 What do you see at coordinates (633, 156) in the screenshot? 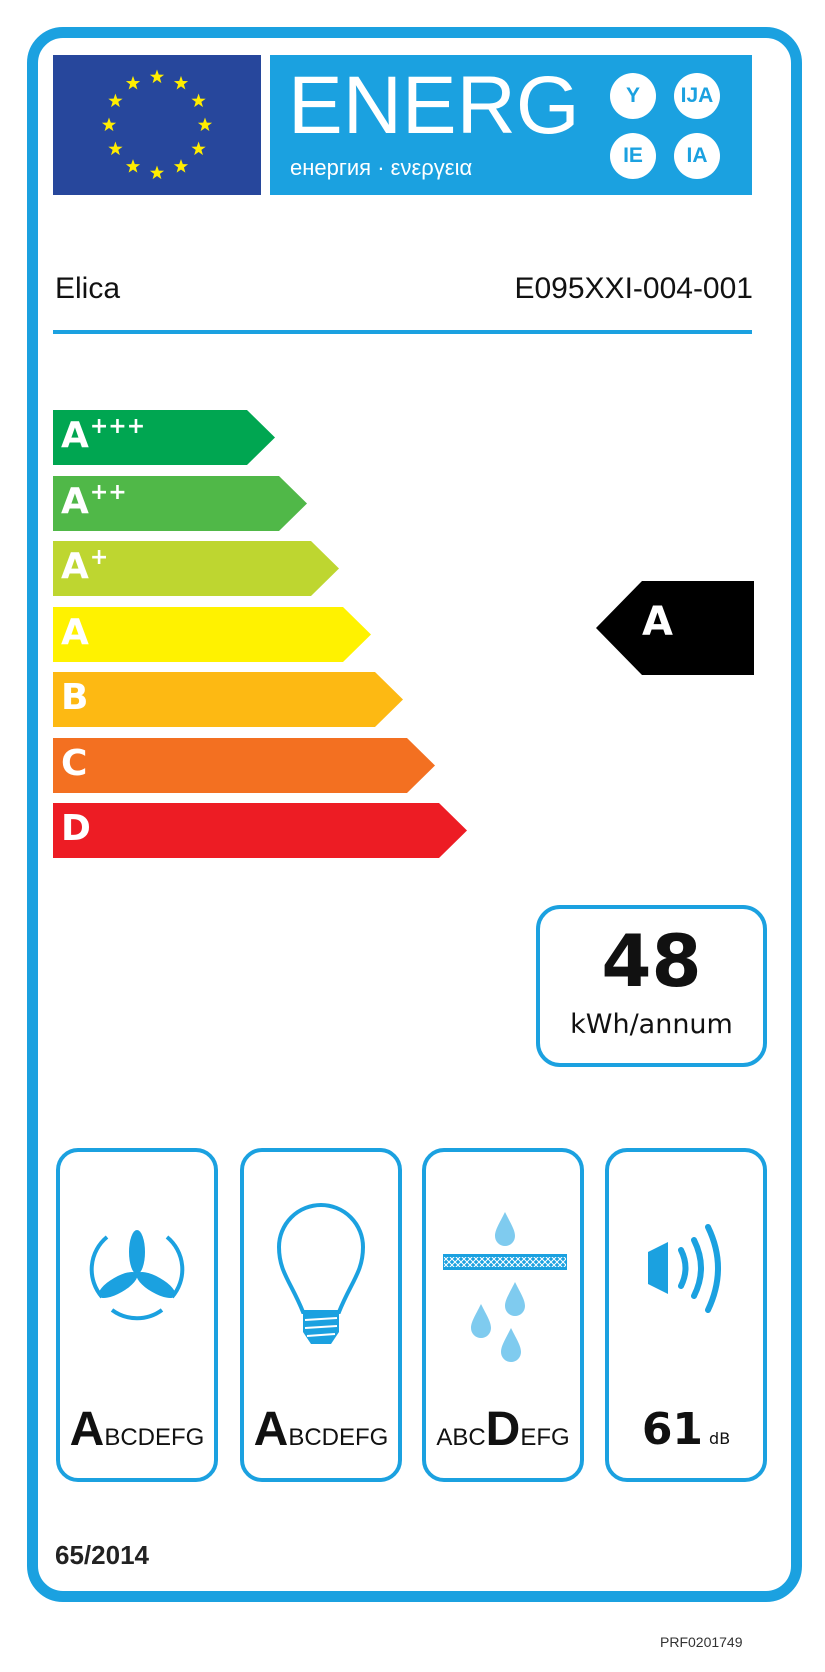
I see `suffix-badge: IE` at bounding box center [633, 156].